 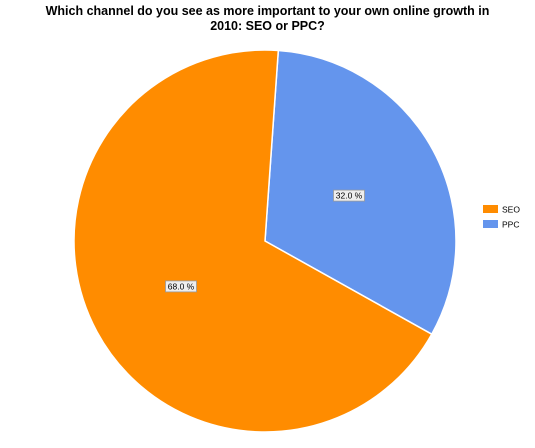 I want to click on slice-label-ppc: 32.0 %, so click(x=349, y=196).